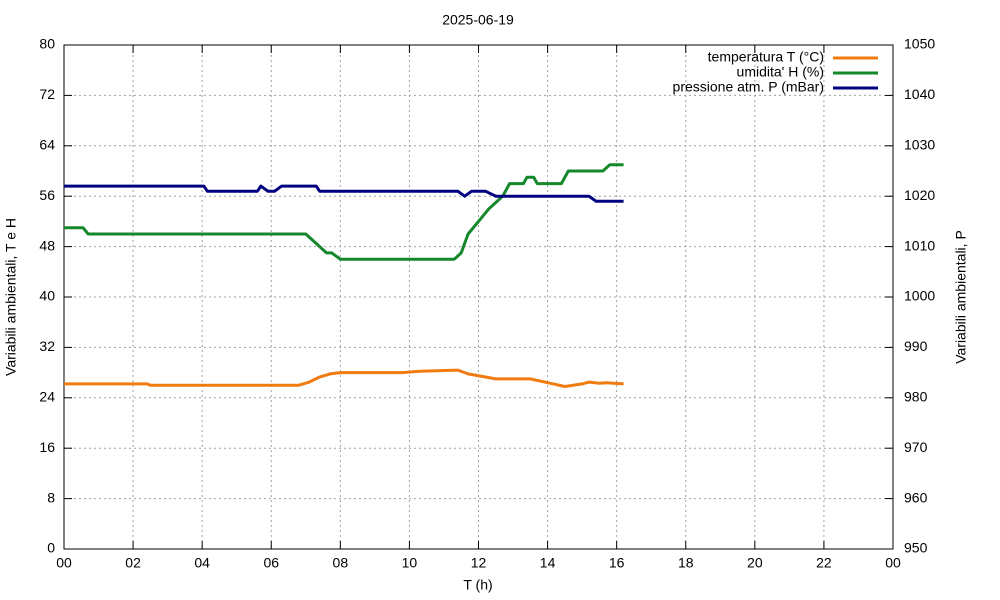 This screenshot has width=1000, height=600. I want to click on y2-tick-label: 1020, so click(919, 195).